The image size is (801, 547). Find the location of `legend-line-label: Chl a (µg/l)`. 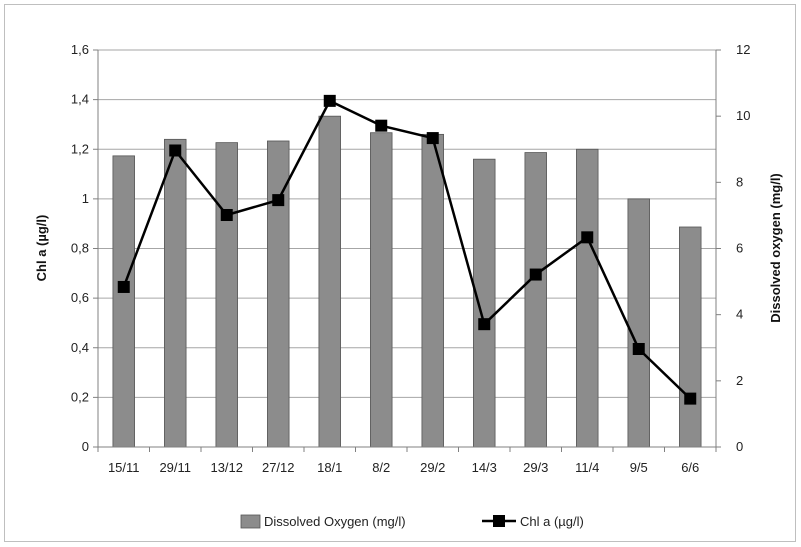

legend-line-label: Chl a (µg/l) is located at coordinates (552, 521).